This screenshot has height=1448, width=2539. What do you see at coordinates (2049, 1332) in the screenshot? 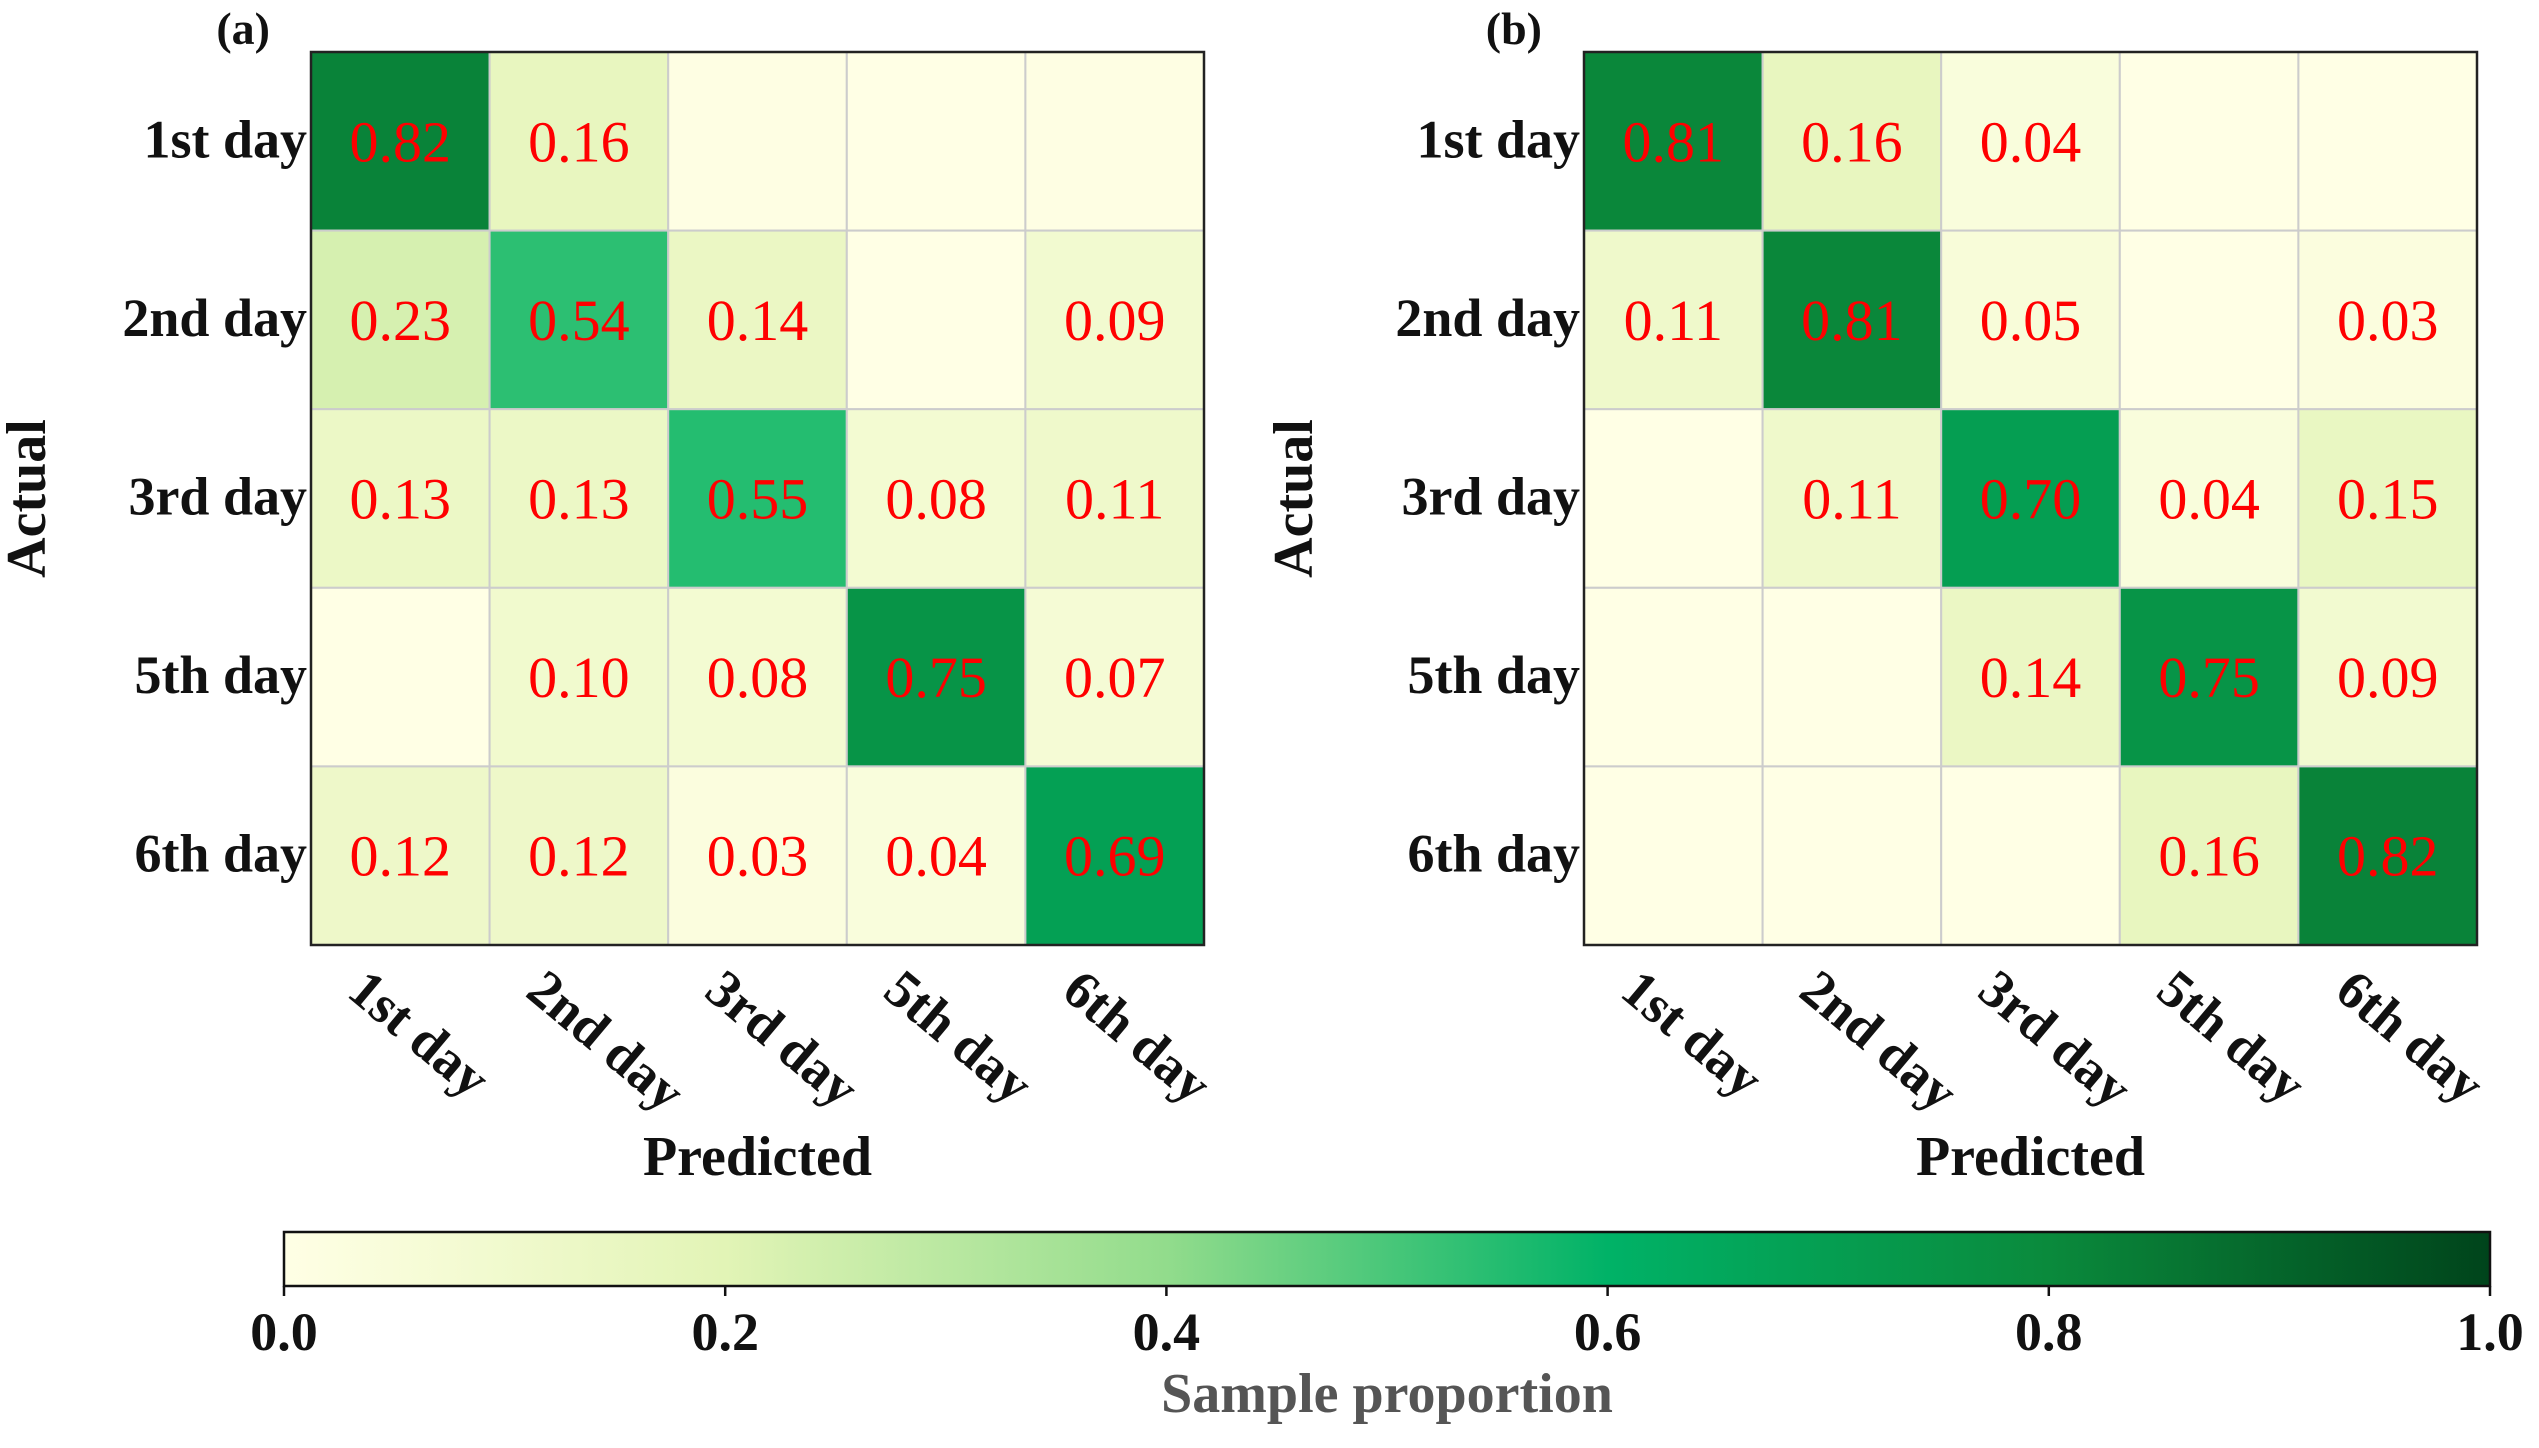
I see `colorbar-tick-label: 0.8` at bounding box center [2049, 1332].